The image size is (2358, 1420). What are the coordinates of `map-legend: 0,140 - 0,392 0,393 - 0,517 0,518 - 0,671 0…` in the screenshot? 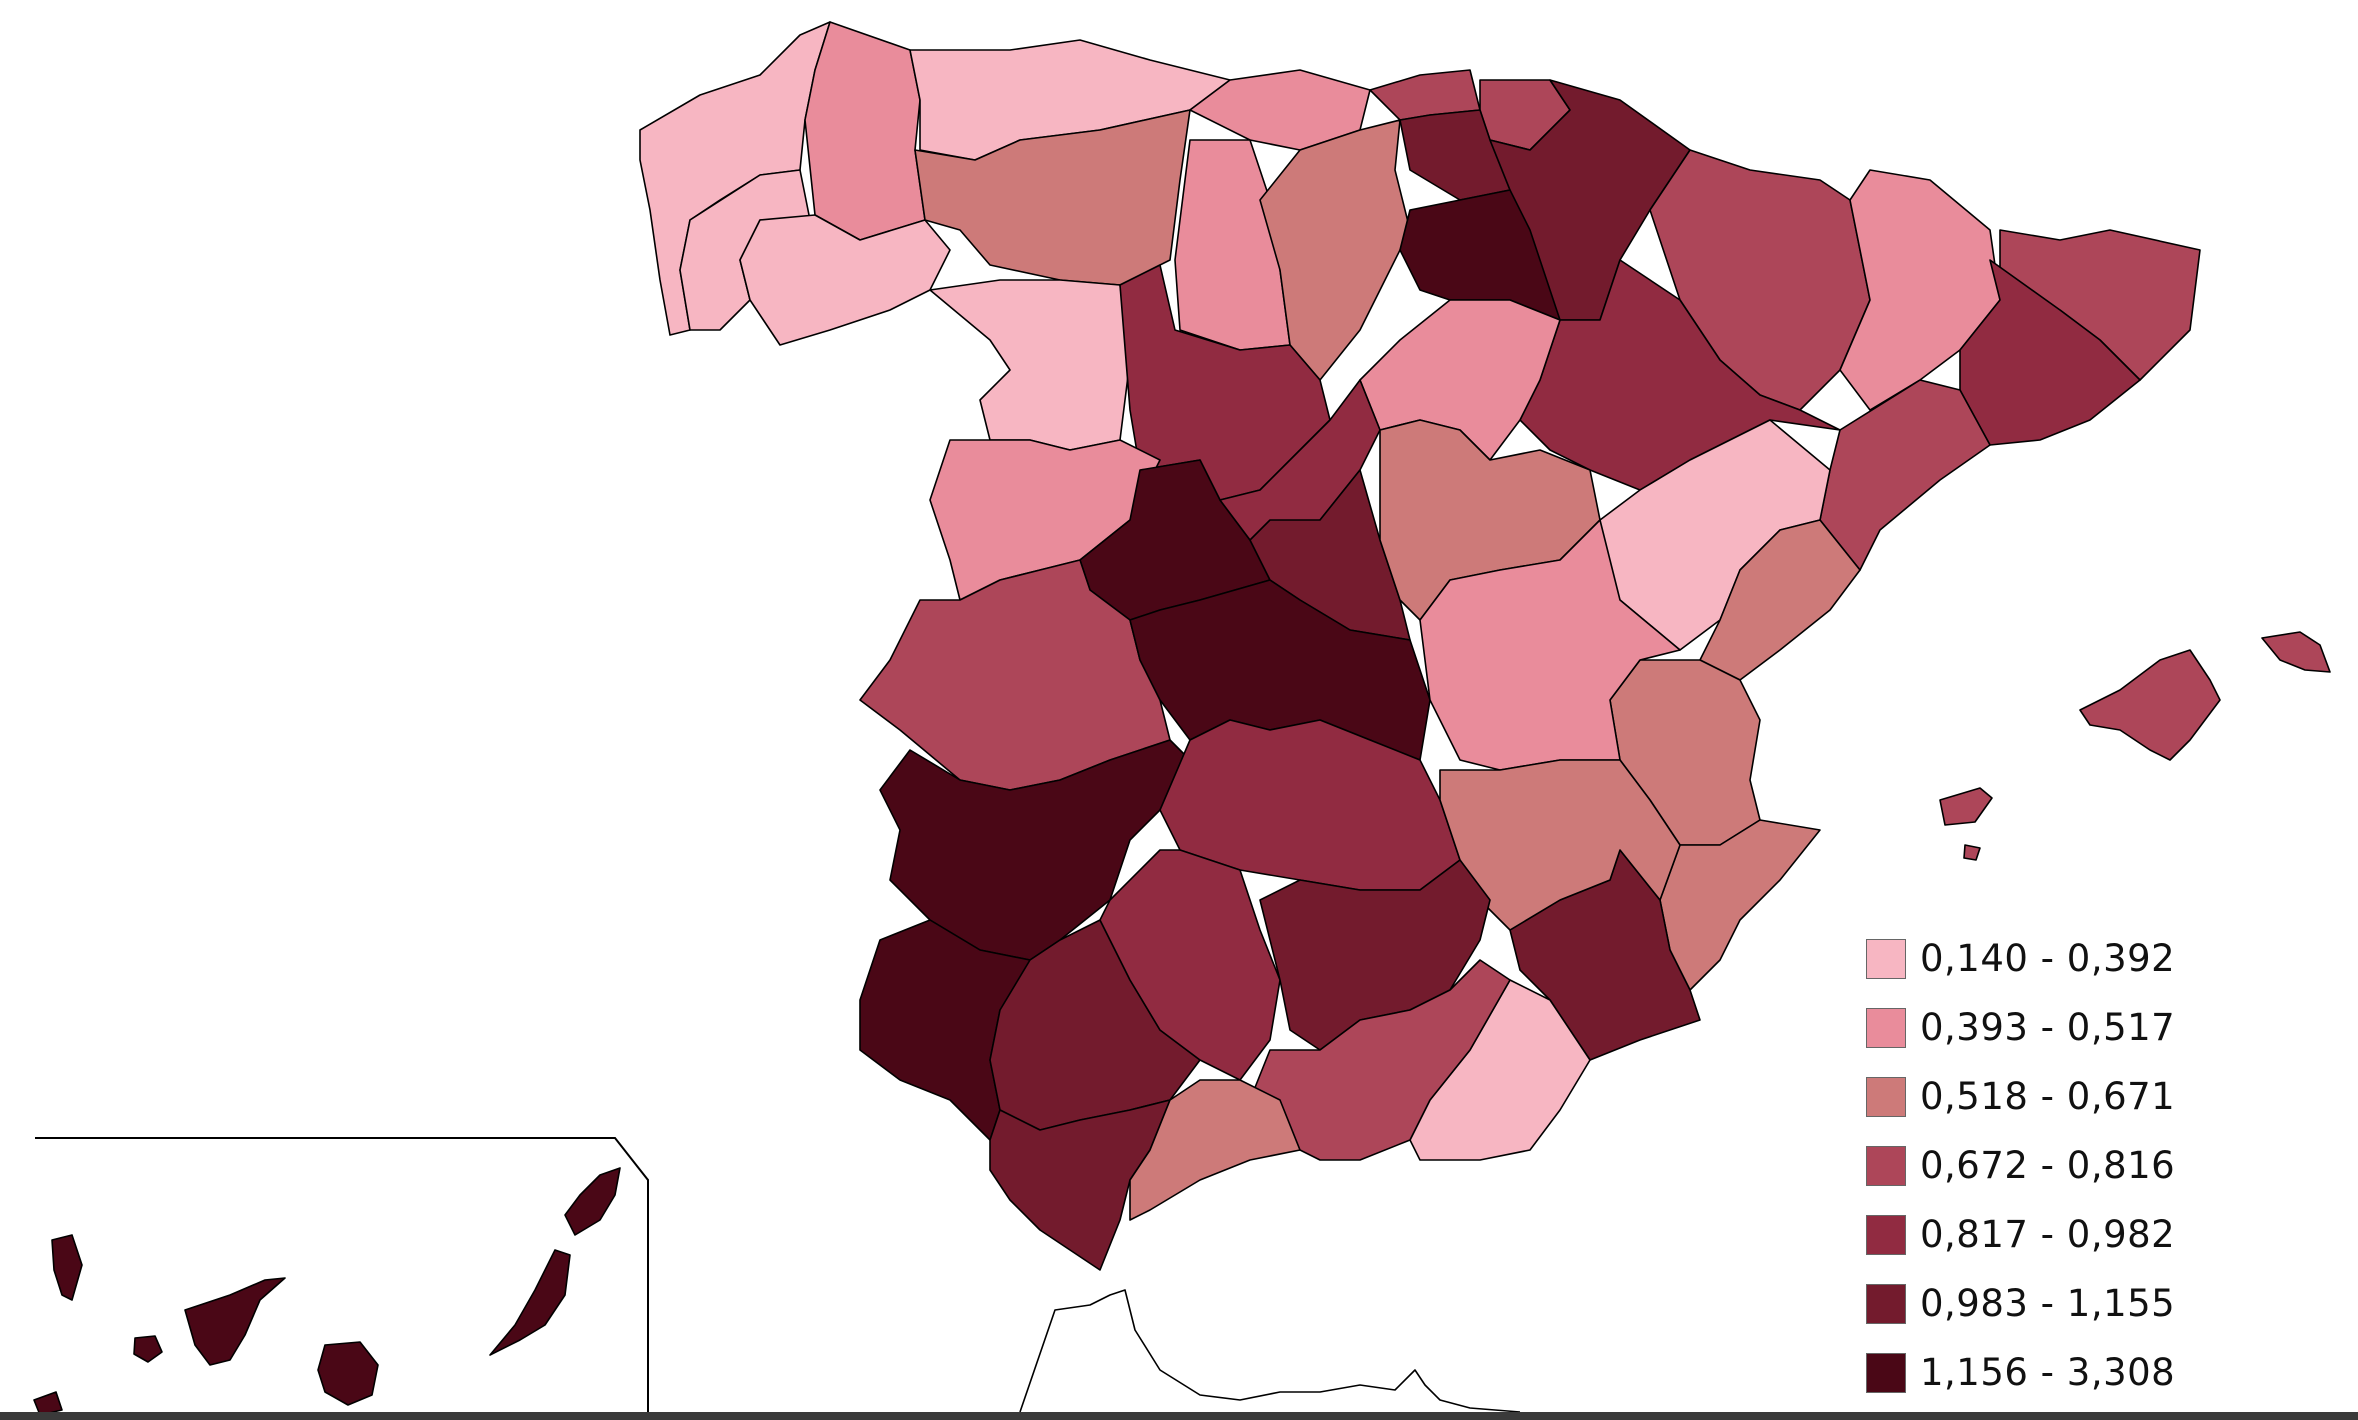 It's located at (2020, 1165).